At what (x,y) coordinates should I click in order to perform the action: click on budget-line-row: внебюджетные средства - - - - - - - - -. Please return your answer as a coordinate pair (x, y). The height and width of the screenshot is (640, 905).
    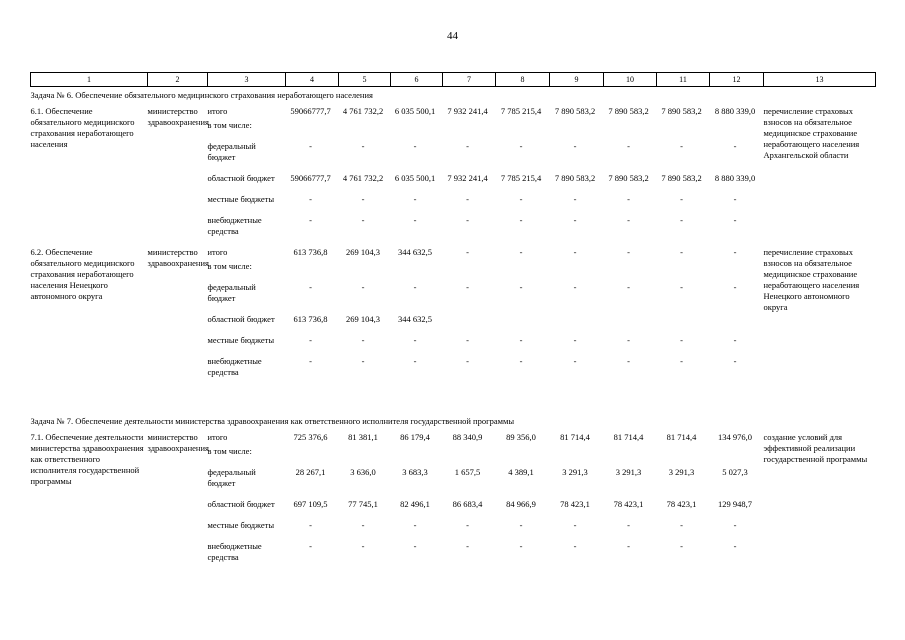
    Looking at the image, I should click on (453, 231).